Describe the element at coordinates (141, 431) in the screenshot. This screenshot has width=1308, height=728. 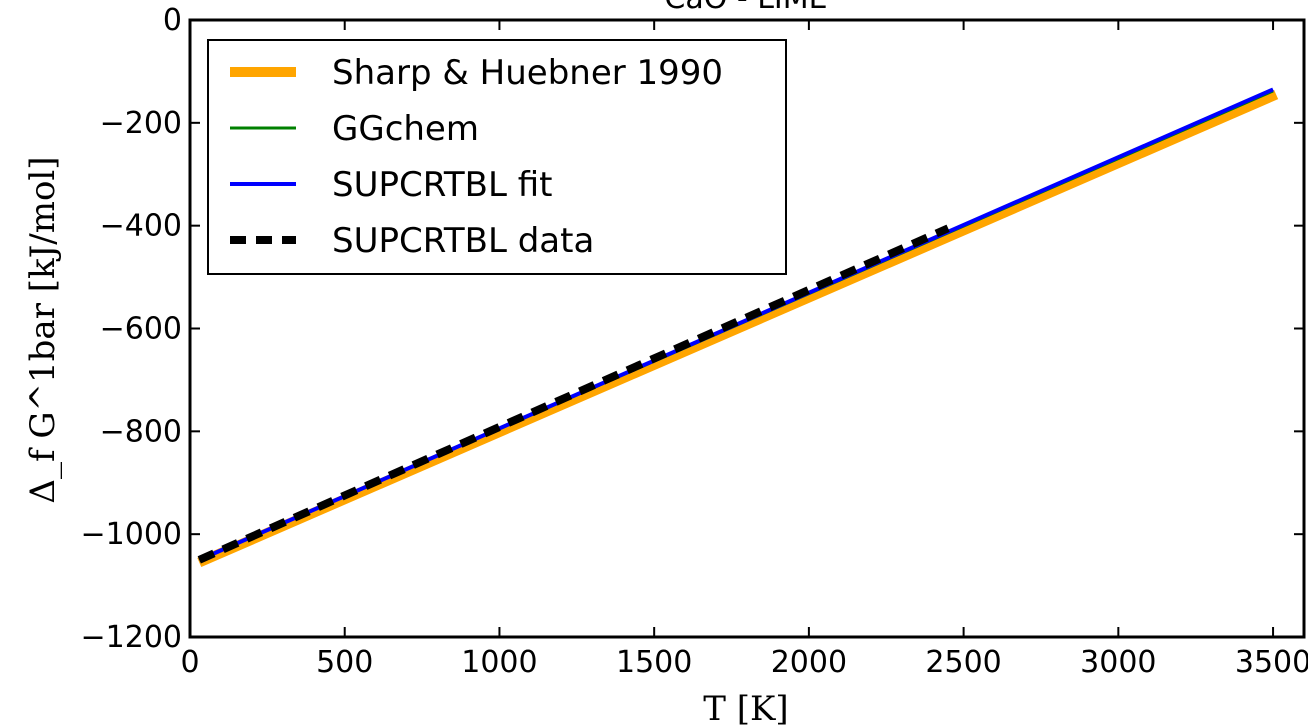
I see `y-tick-label: −800` at that location.